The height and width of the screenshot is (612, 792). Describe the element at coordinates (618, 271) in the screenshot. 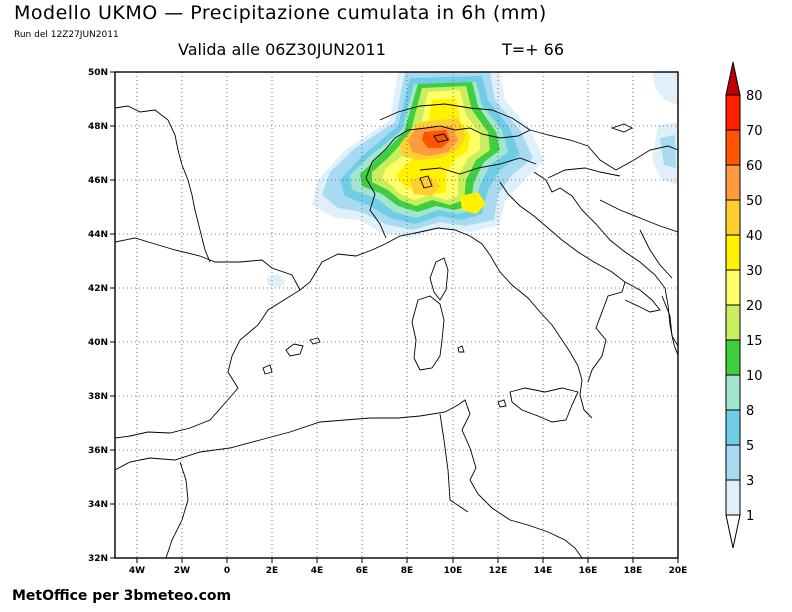

I see `coastline-balkans` at that location.